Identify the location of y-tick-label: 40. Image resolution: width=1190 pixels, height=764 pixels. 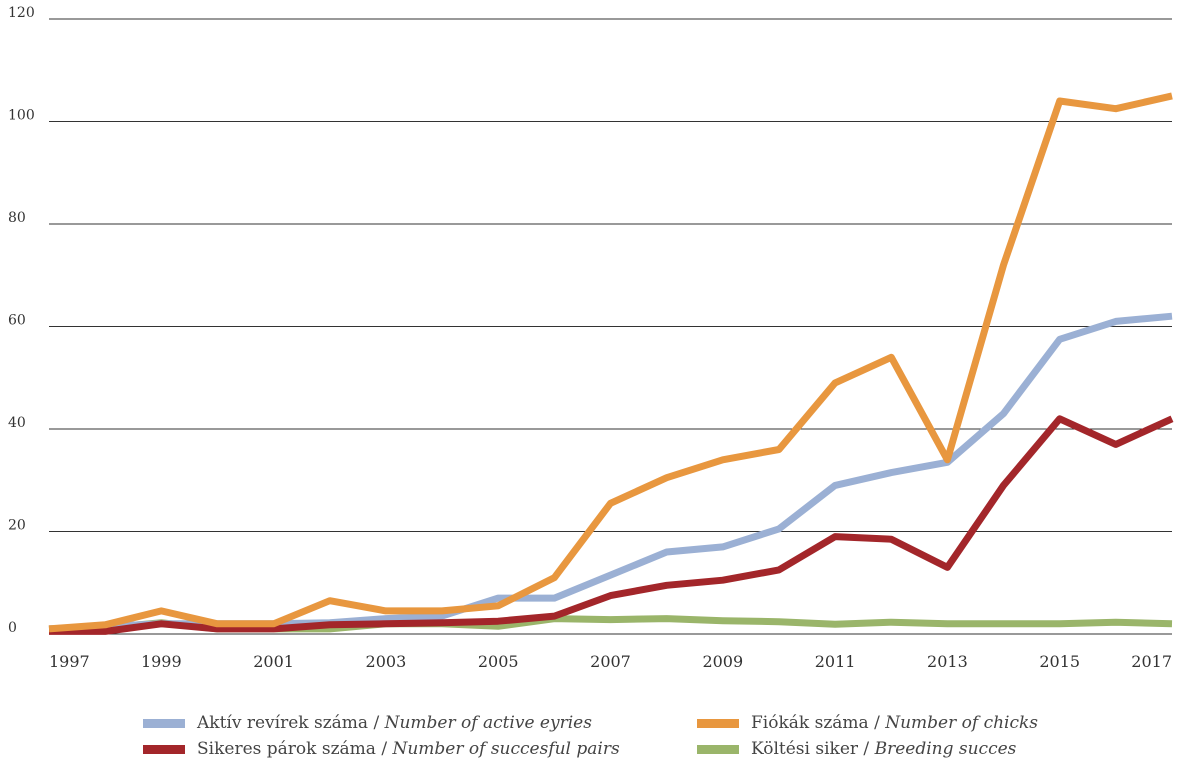
(17, 423).